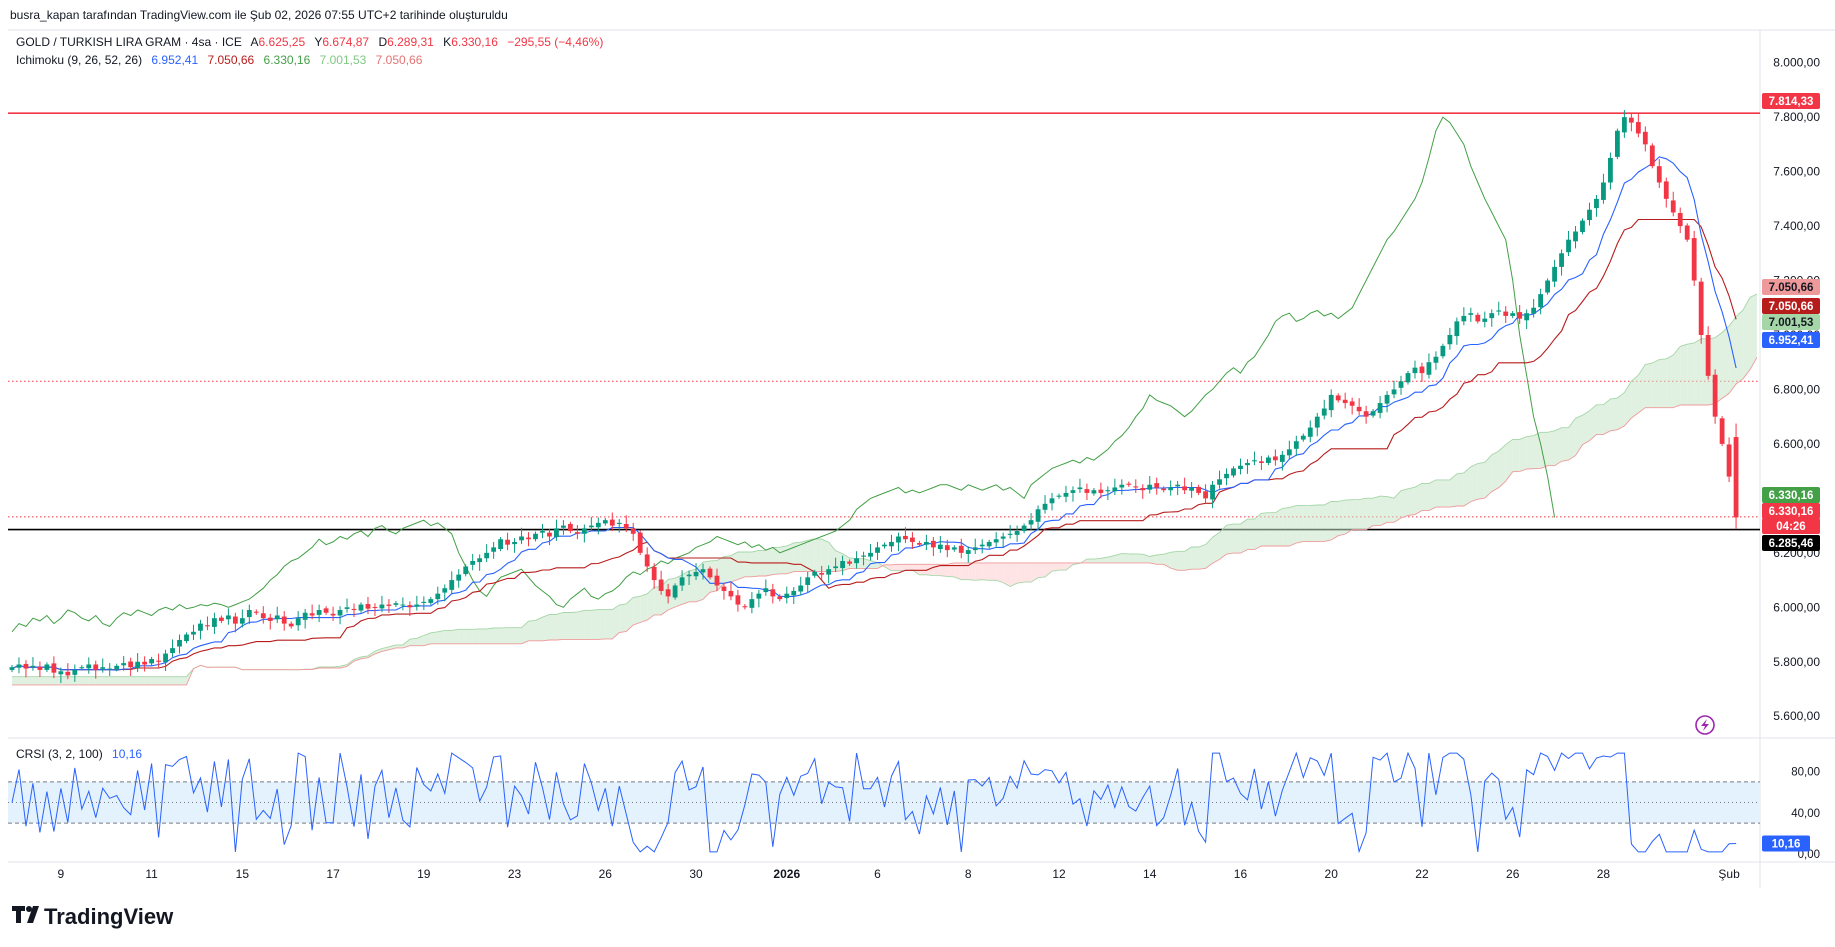 This screenshot has height=947, width=1835. I want to click on lightning-icon, so click(1705, 725).